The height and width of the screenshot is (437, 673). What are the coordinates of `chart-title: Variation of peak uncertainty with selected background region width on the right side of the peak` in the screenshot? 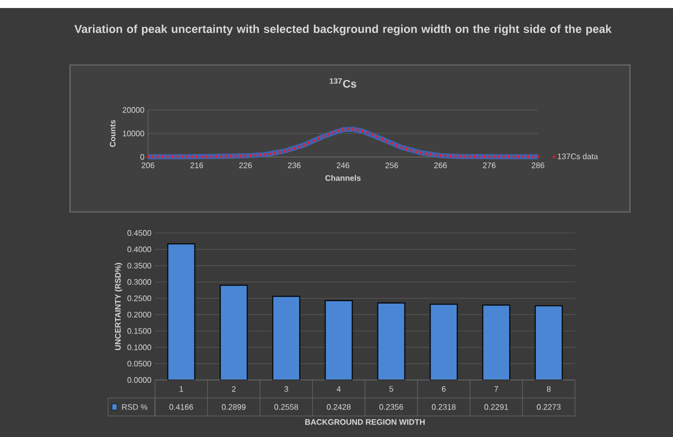 It's located at (343, 30).